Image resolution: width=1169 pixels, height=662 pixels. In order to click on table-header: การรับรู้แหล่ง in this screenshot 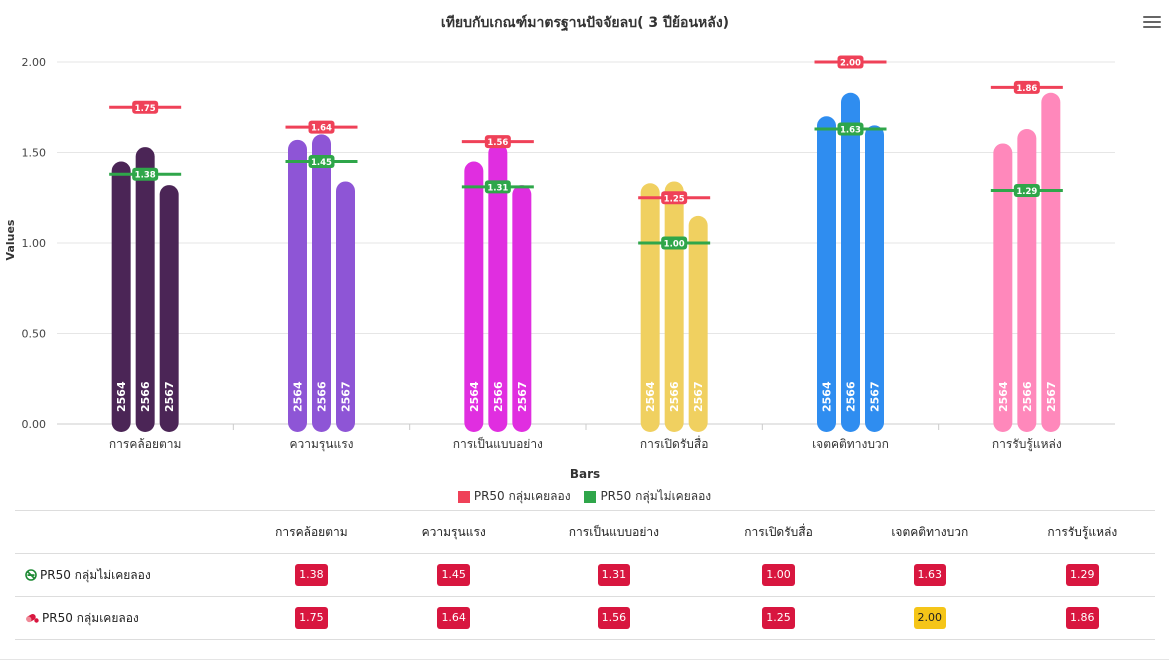, I will do `click(1082, 532)`.